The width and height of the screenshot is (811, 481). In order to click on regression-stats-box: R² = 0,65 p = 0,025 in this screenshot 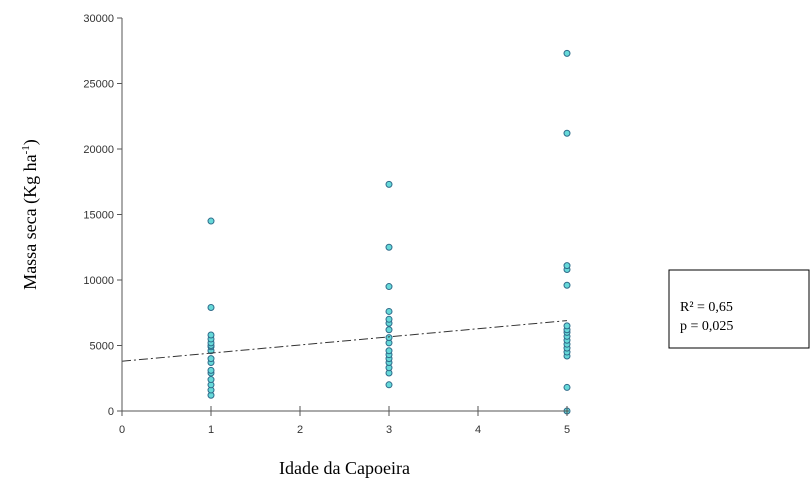, I will do `click(739, 309)`.